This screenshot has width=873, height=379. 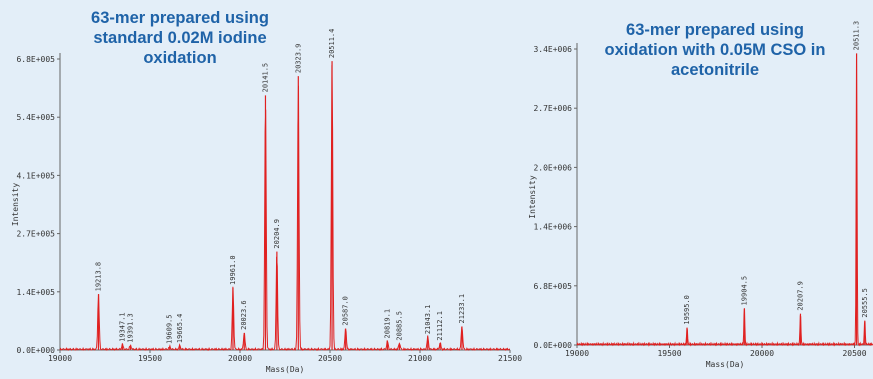 I want to click on right-y-tick-label: 1.4E+006, so click(x=552, y=227).